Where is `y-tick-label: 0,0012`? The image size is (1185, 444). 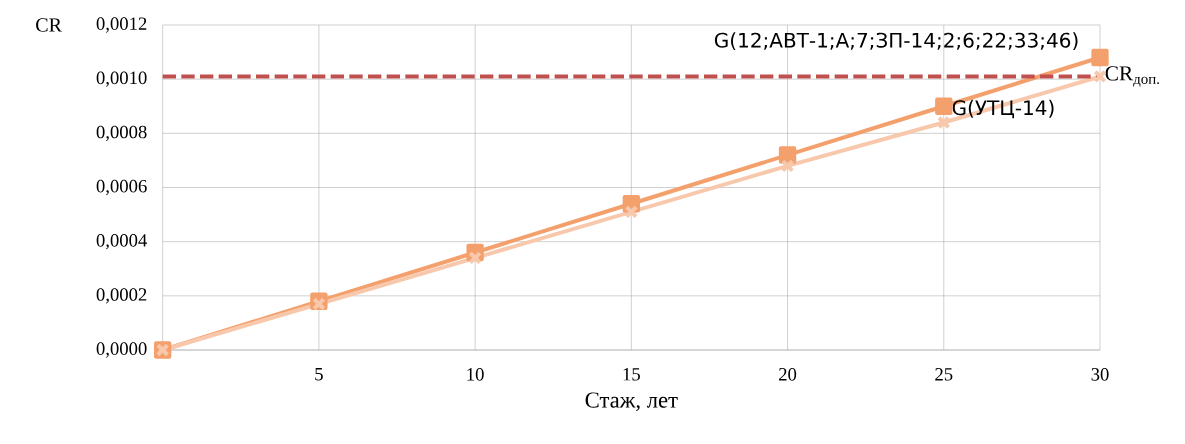
y-tick-label: 0,0012 is located at coordinates (121, 25).